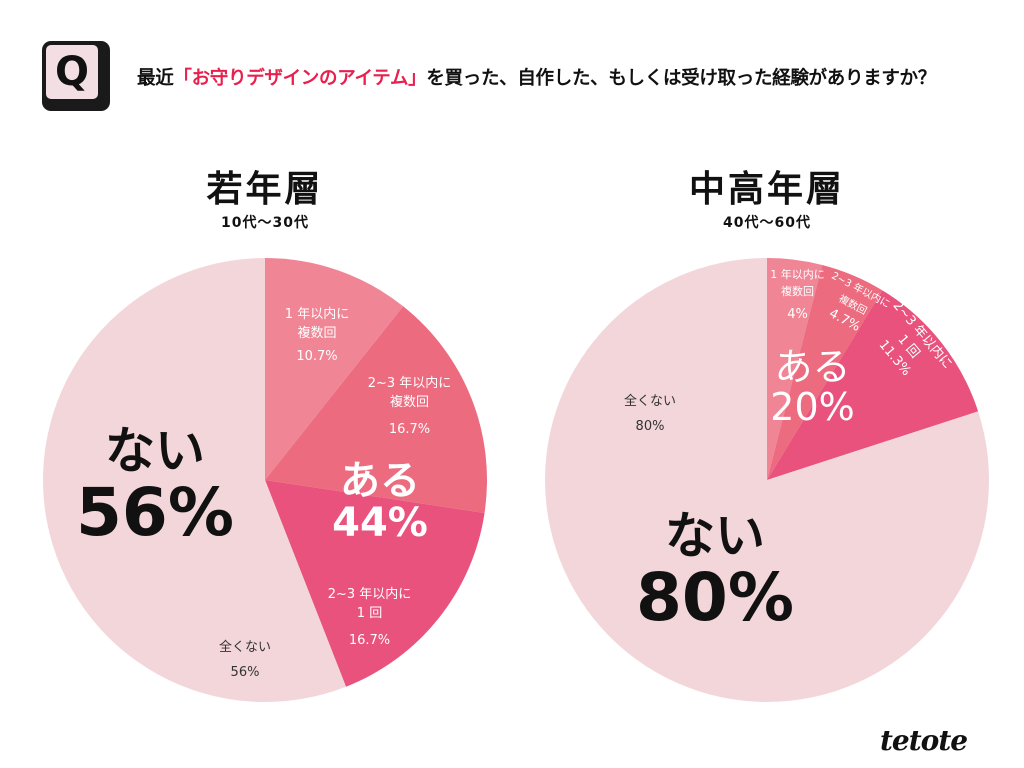 The height and width of the screenshot is (768, 1024). Describe the element at coordinates (681, 78) in the screenshot. I see `question-suffix: を買った、自作した、もしくは受け取った経験がありますか？` at that location.